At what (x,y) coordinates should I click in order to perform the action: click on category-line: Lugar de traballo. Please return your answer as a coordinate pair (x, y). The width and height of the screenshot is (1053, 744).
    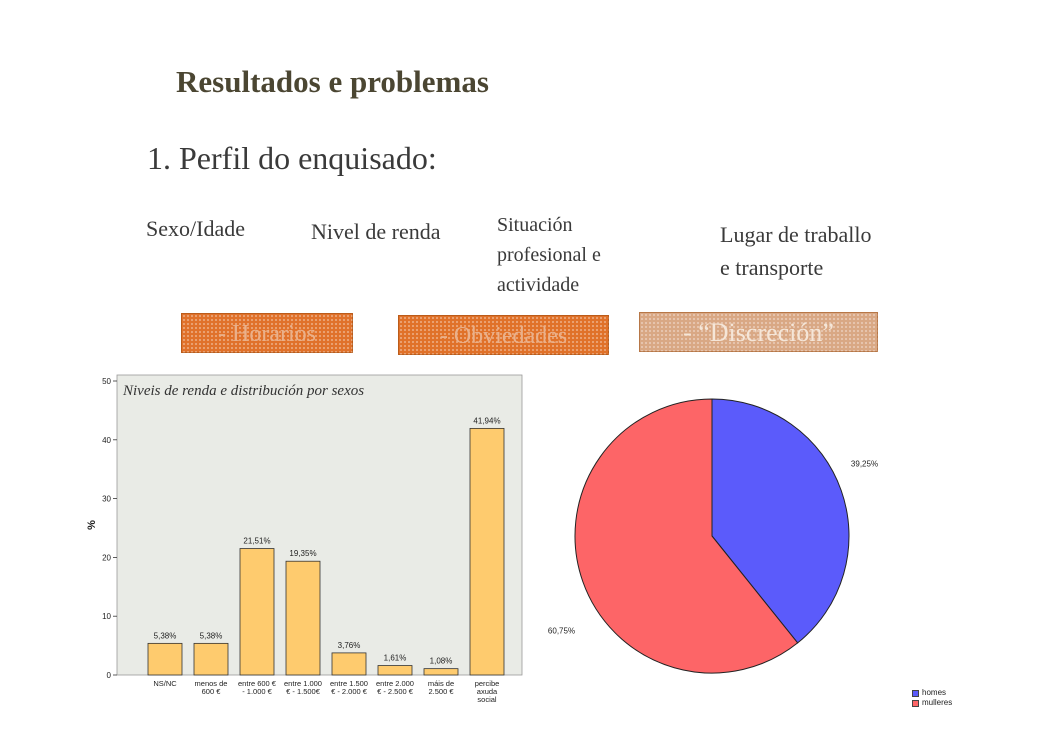
    Looking at the image, I should click on (796, 234).